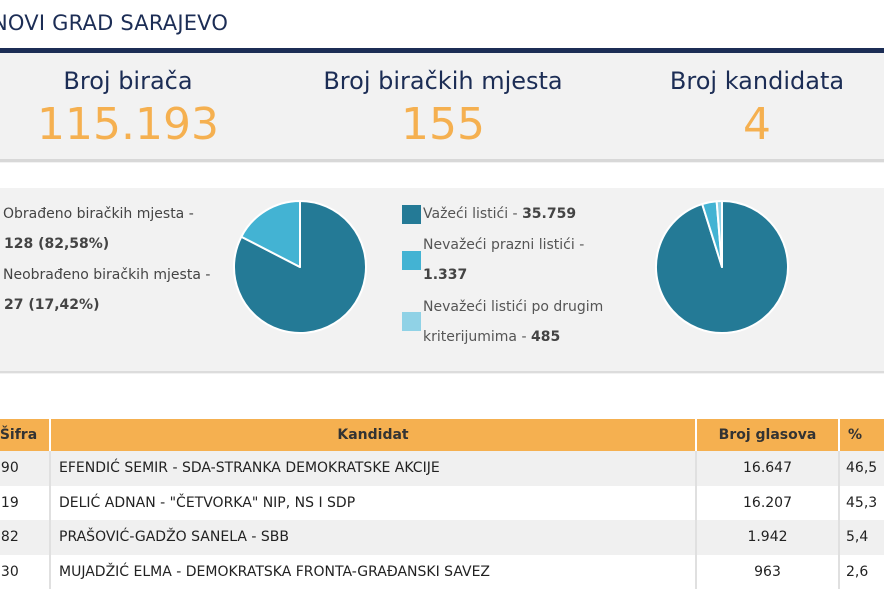 The height and width of the screenshot is (589, 884). Describe the element at coordinates (861, 502) in the screenshot. I see `cell-percent: 45,3` at that location.